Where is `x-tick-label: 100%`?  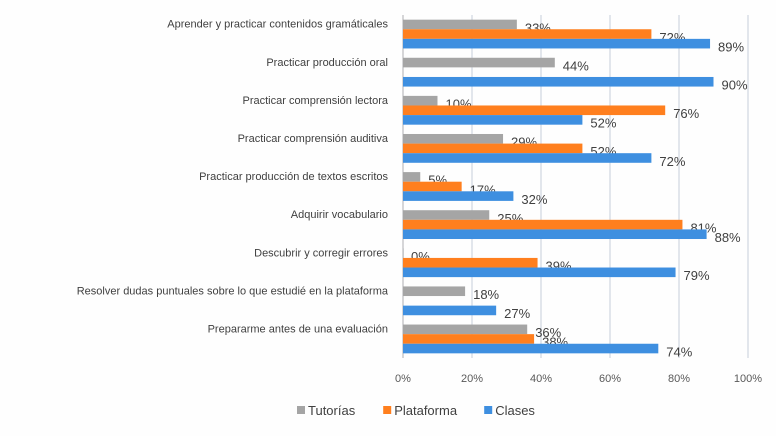 x-tick-label: 100% is located at coordinates (748, 379).